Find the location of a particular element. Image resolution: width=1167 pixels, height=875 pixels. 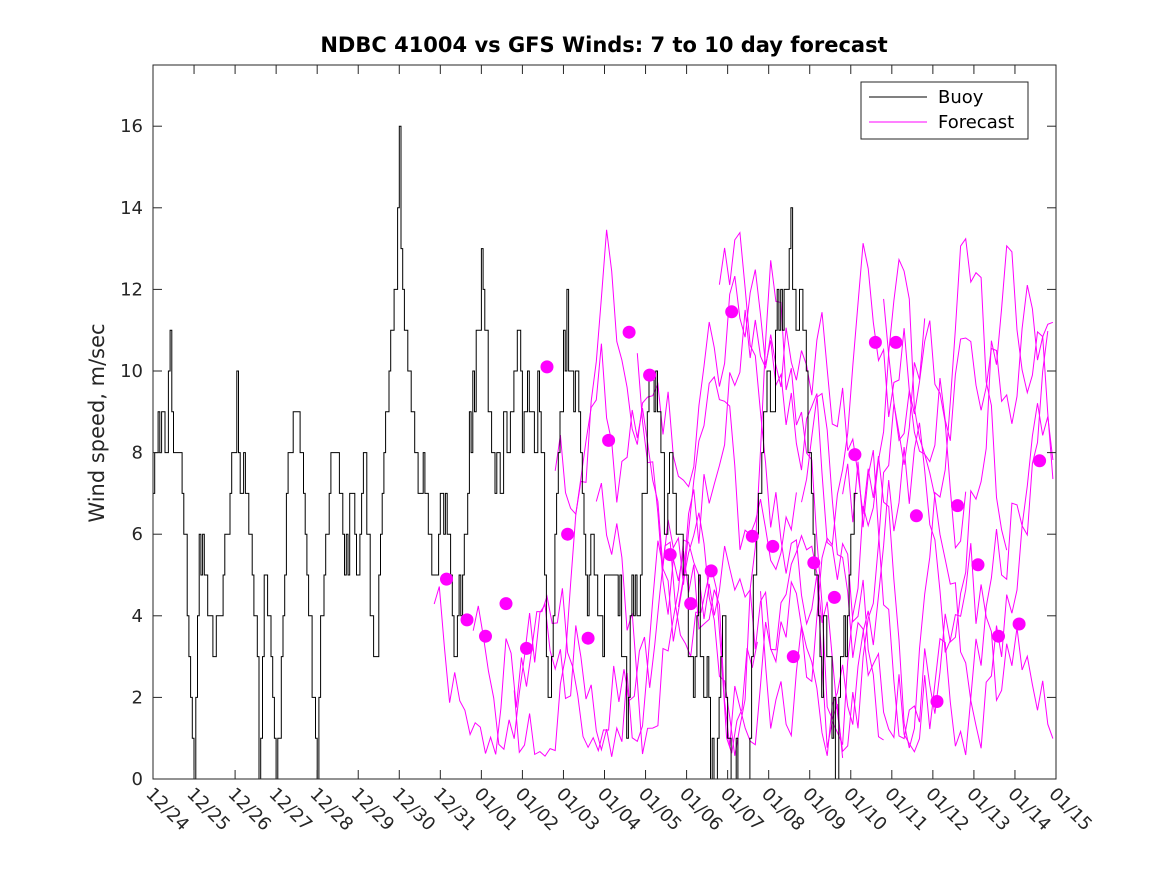

legend-box is located at coordinates (944, 110).